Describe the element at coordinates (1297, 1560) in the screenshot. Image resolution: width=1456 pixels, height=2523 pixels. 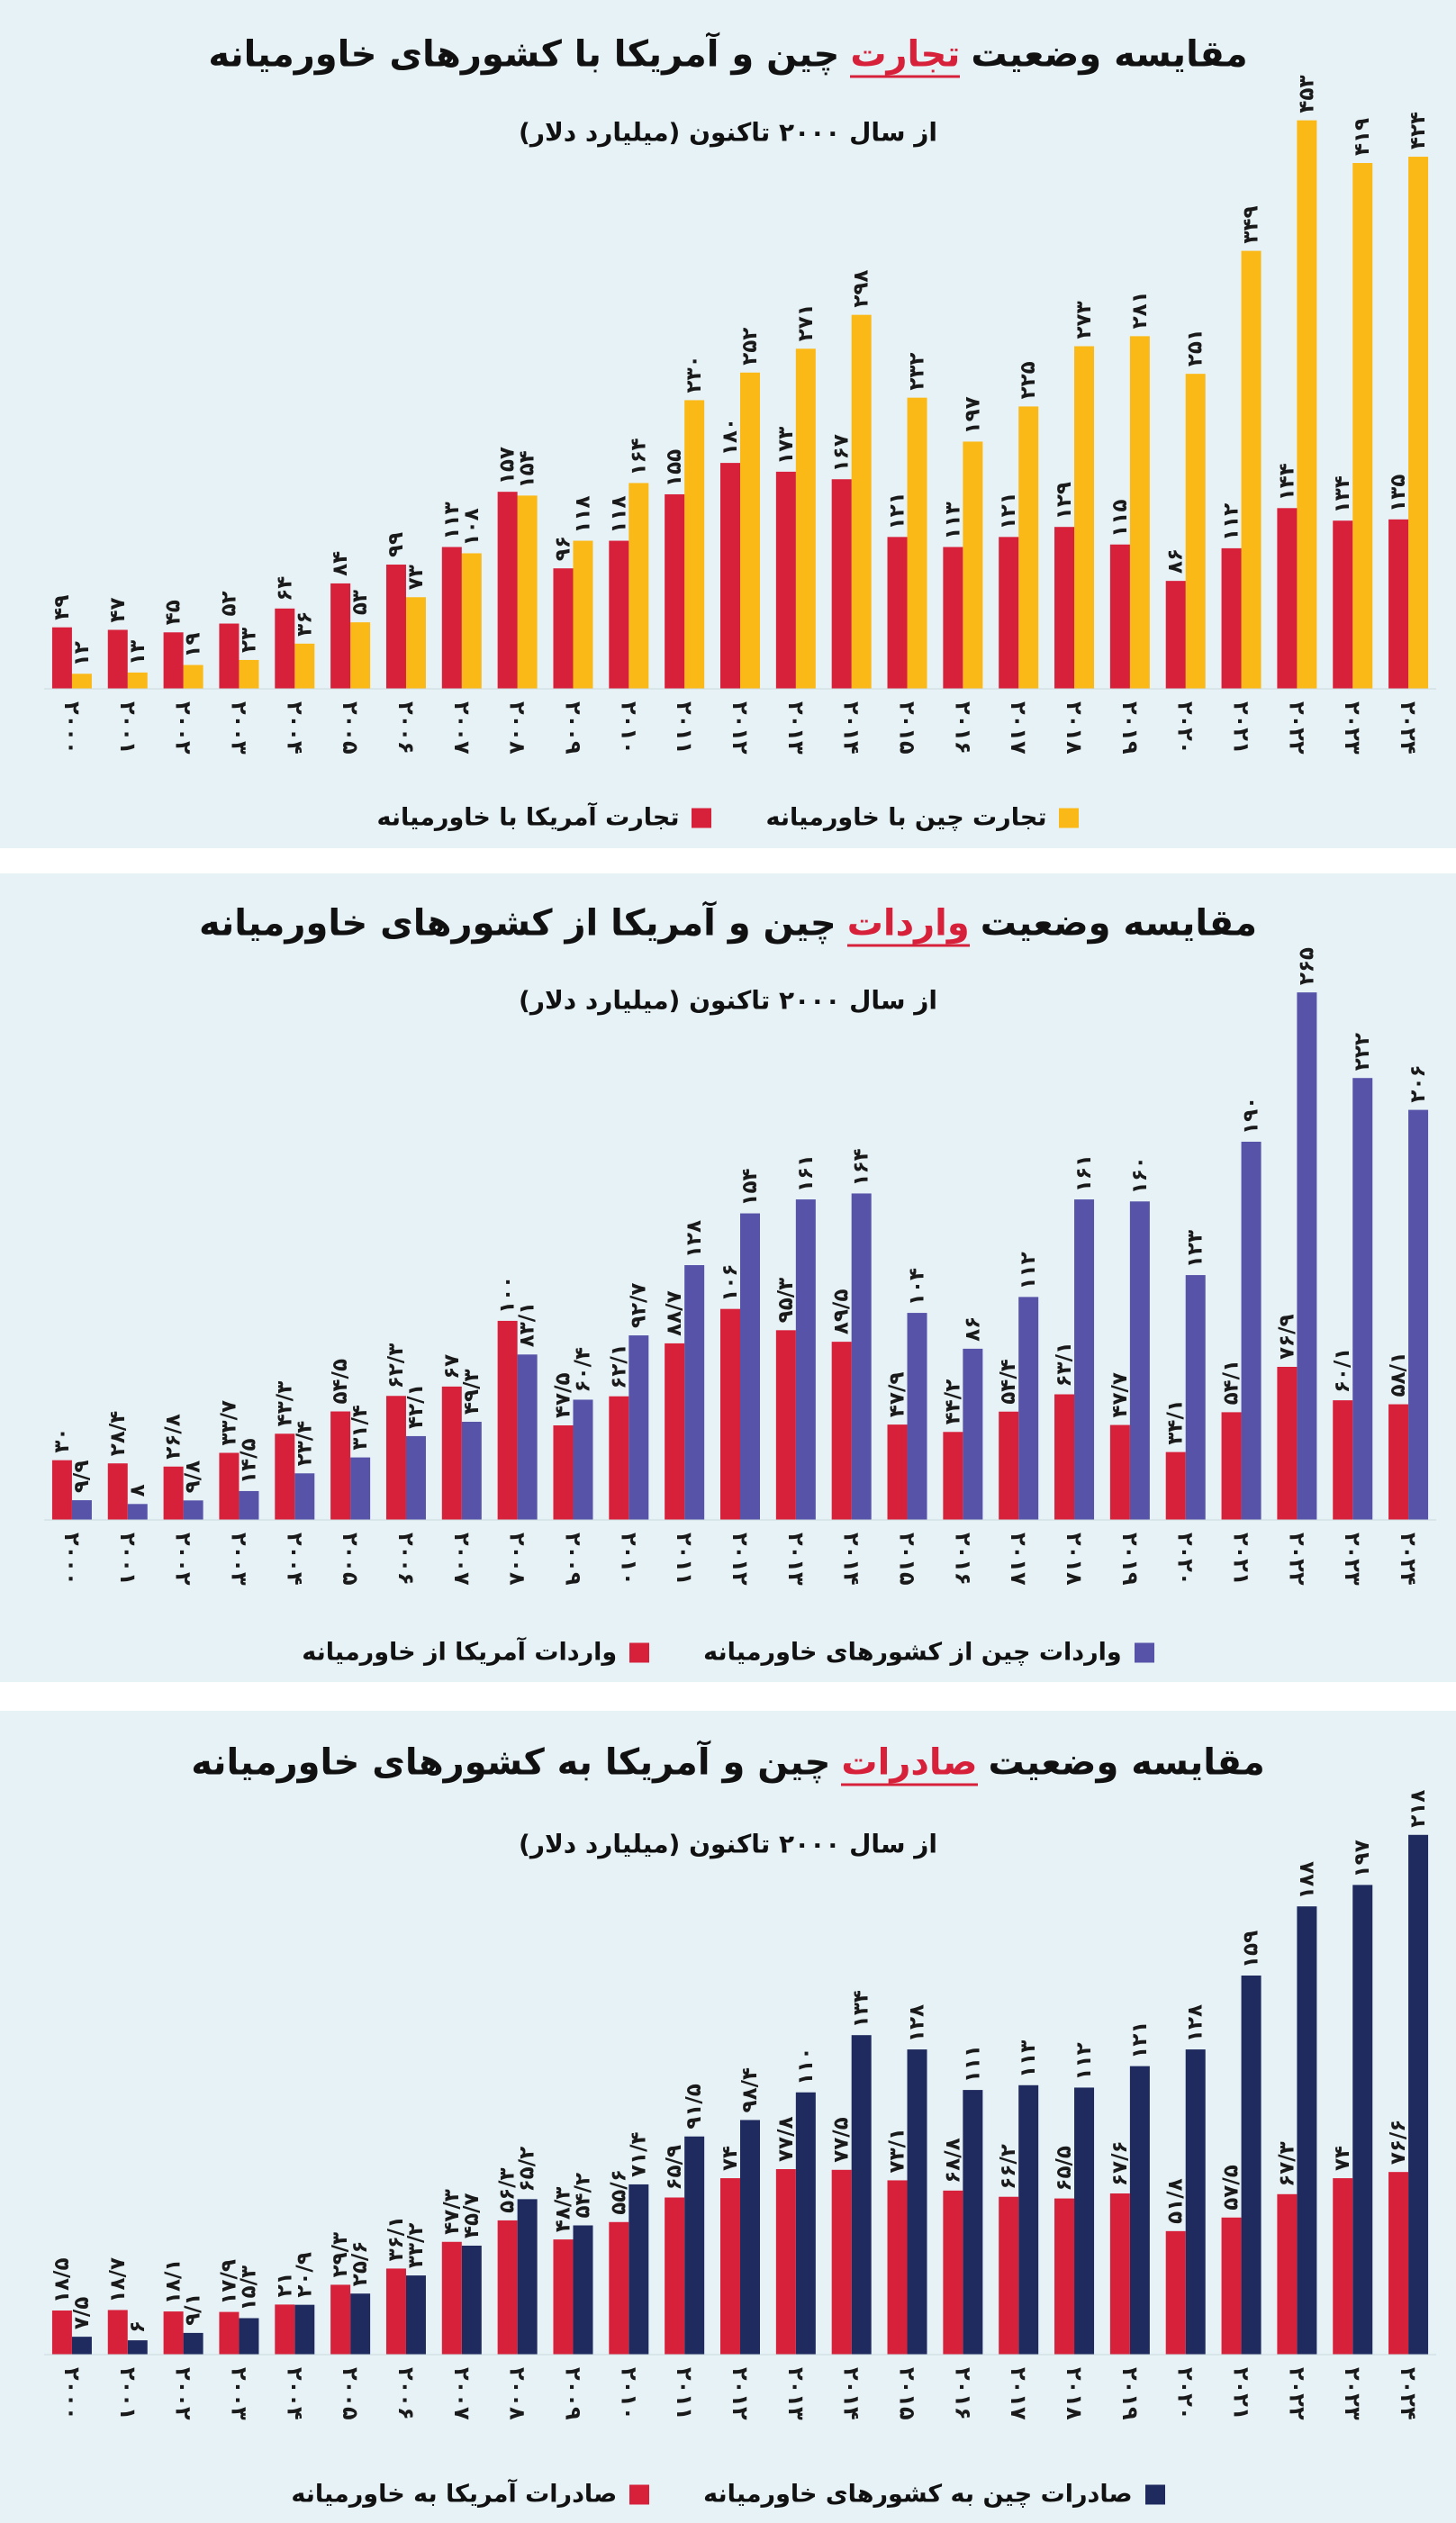
I see `x-tick-label: ۲۰۲۲` at that location.